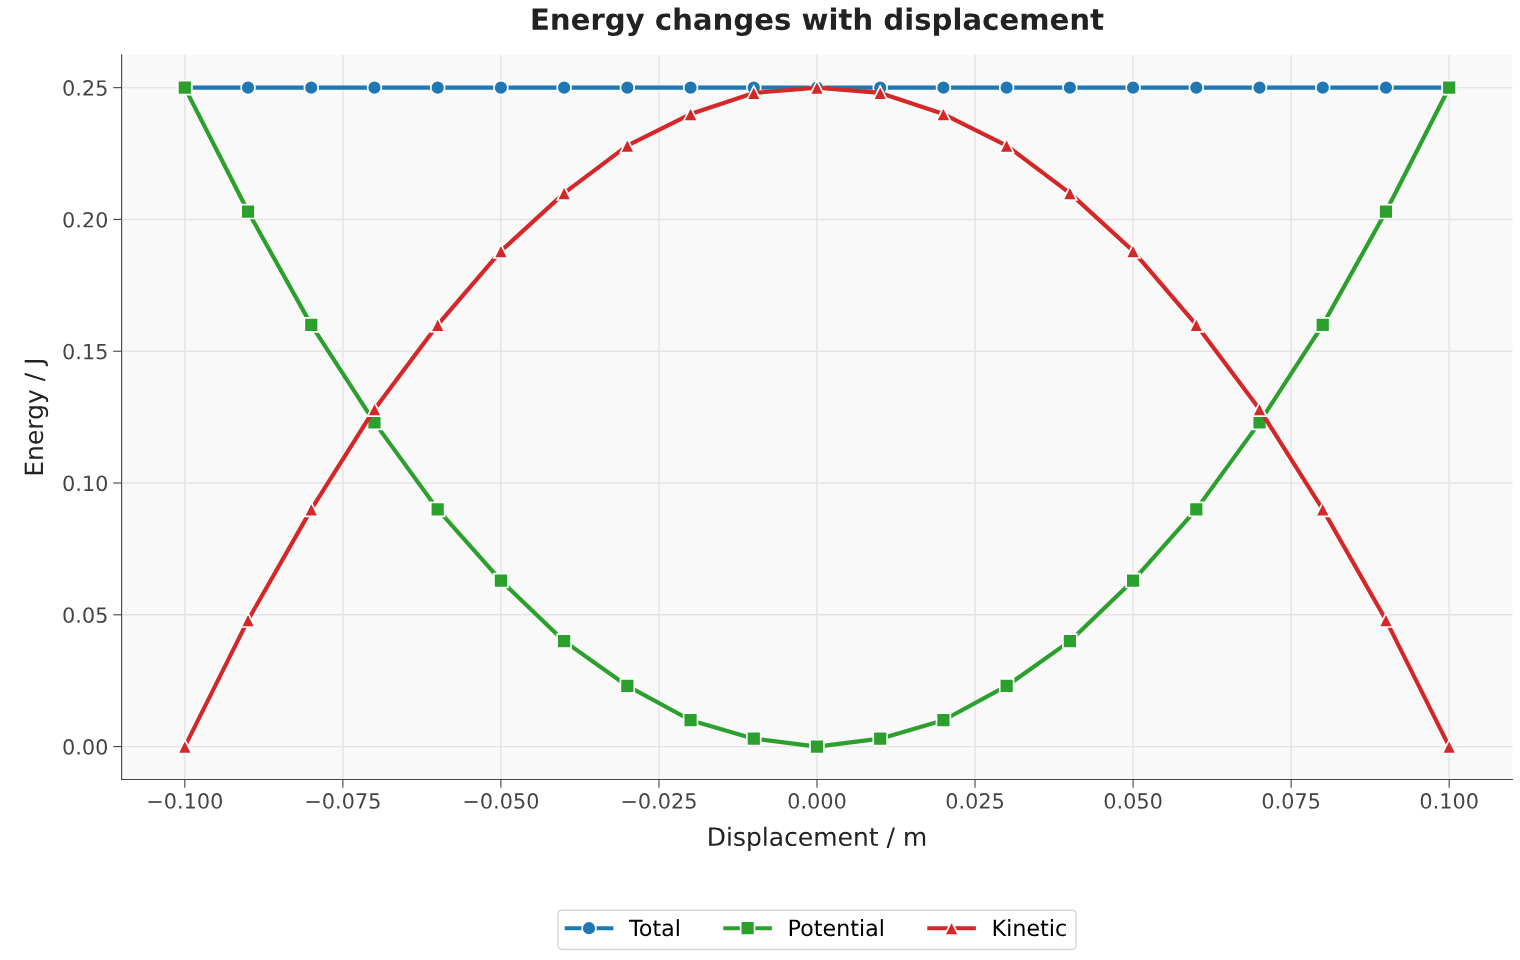 The width and height of the screenshot is (1520, 960). What do you see at coordinates (818, 22) in the screenshot?
I see `chart-title: Energy changes with displacement` at bounding box center [818, 22].